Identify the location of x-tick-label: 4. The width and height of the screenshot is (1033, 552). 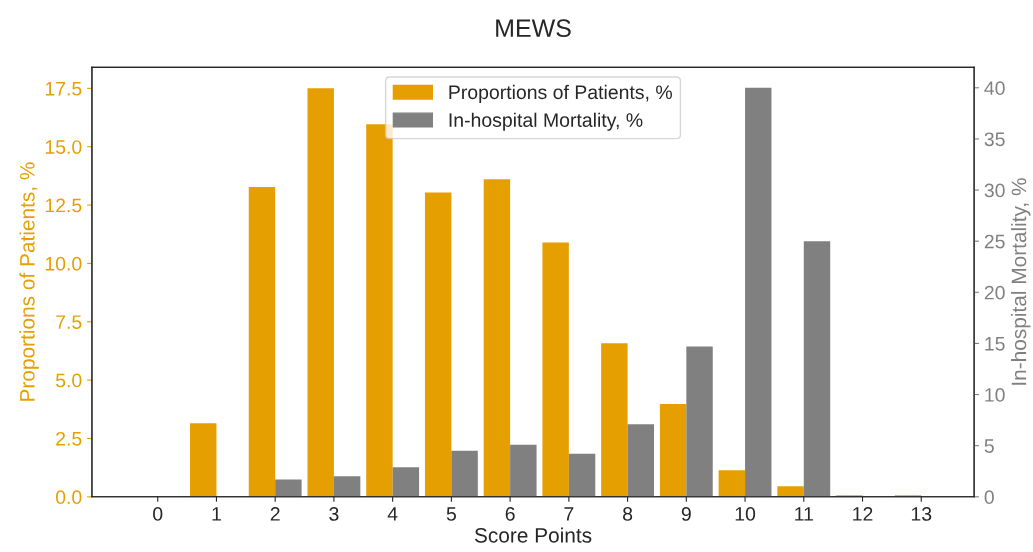
(392, 514).